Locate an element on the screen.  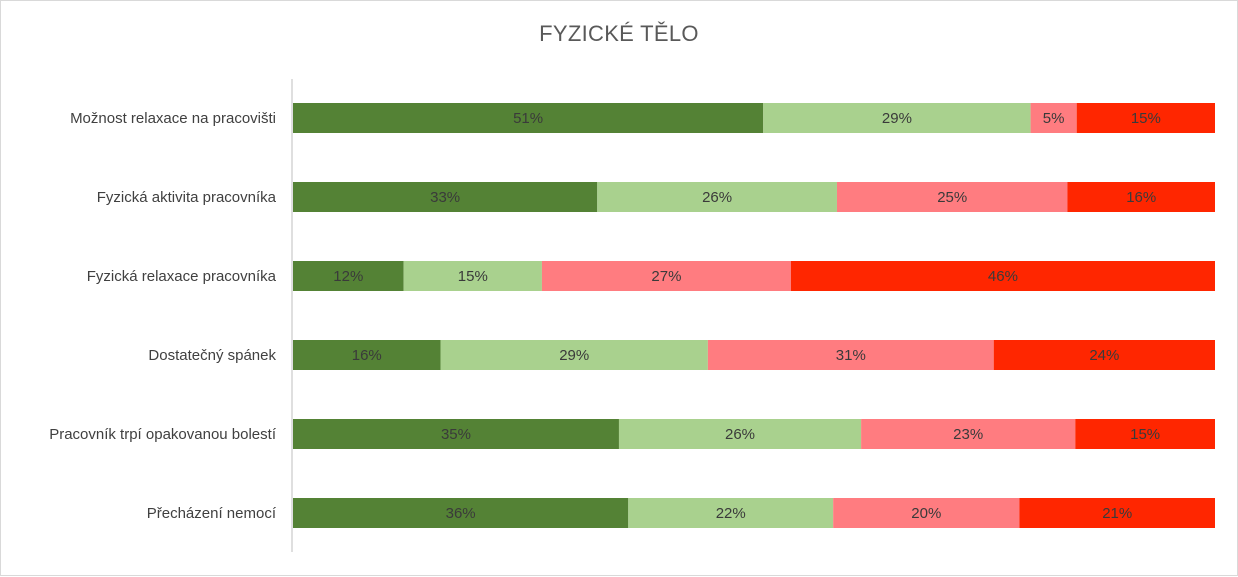
chart-title: FYZICKÉ TĚLO is located at coordinates (619, 33).